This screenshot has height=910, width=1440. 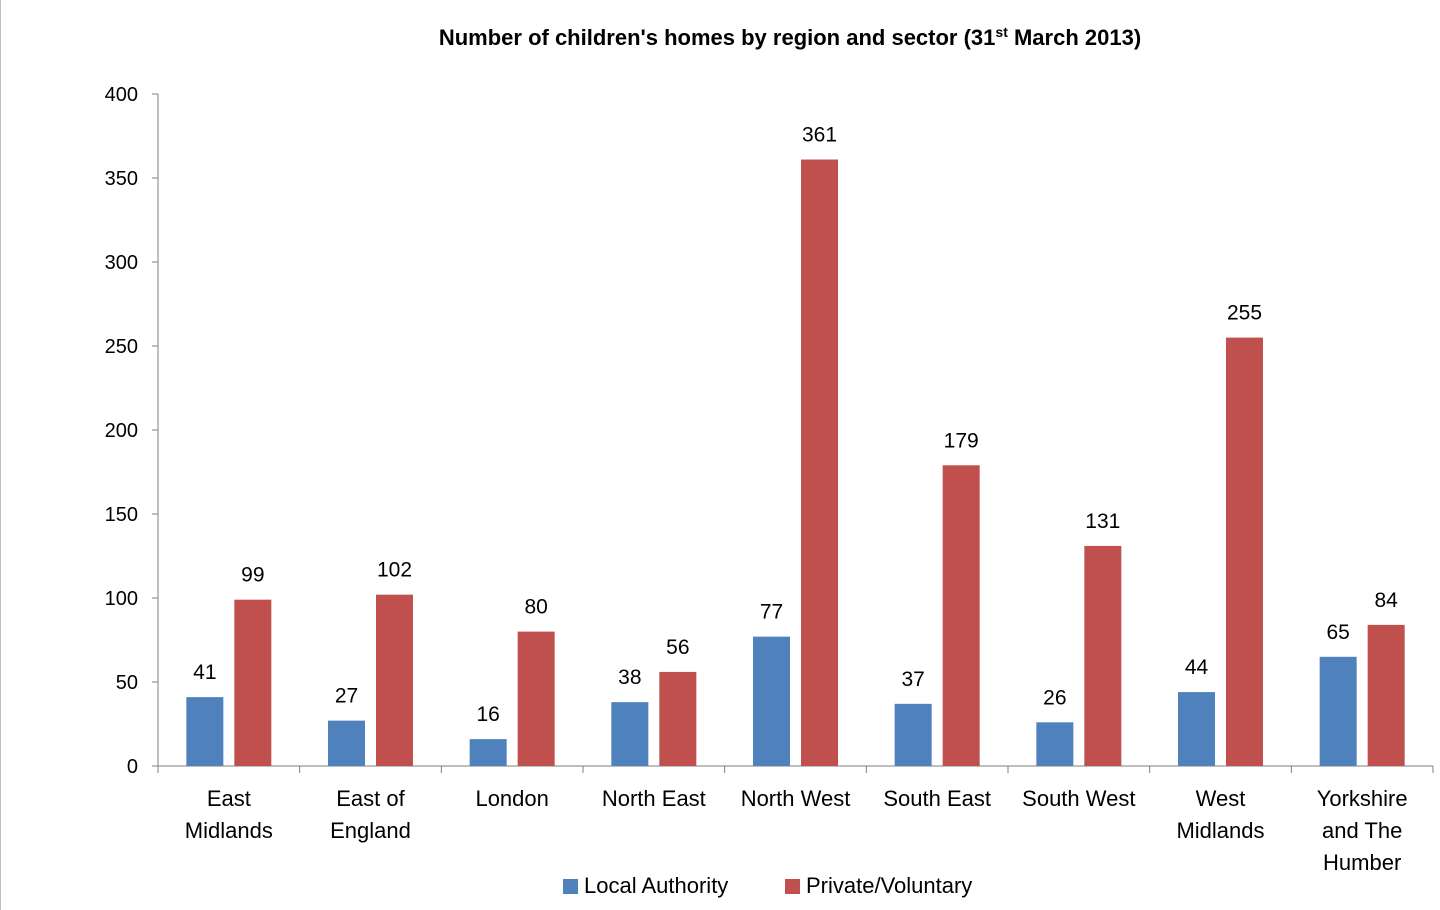 I want to click on data-label: 27, so click(x=346, y=696).